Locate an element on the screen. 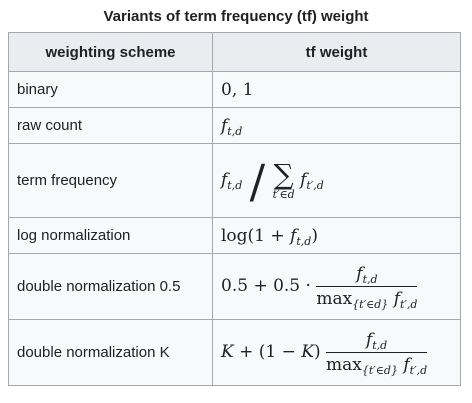 This screenshot has height=403, width=472. formula-binary: 0, 1 is located at coordinates (237, 89).